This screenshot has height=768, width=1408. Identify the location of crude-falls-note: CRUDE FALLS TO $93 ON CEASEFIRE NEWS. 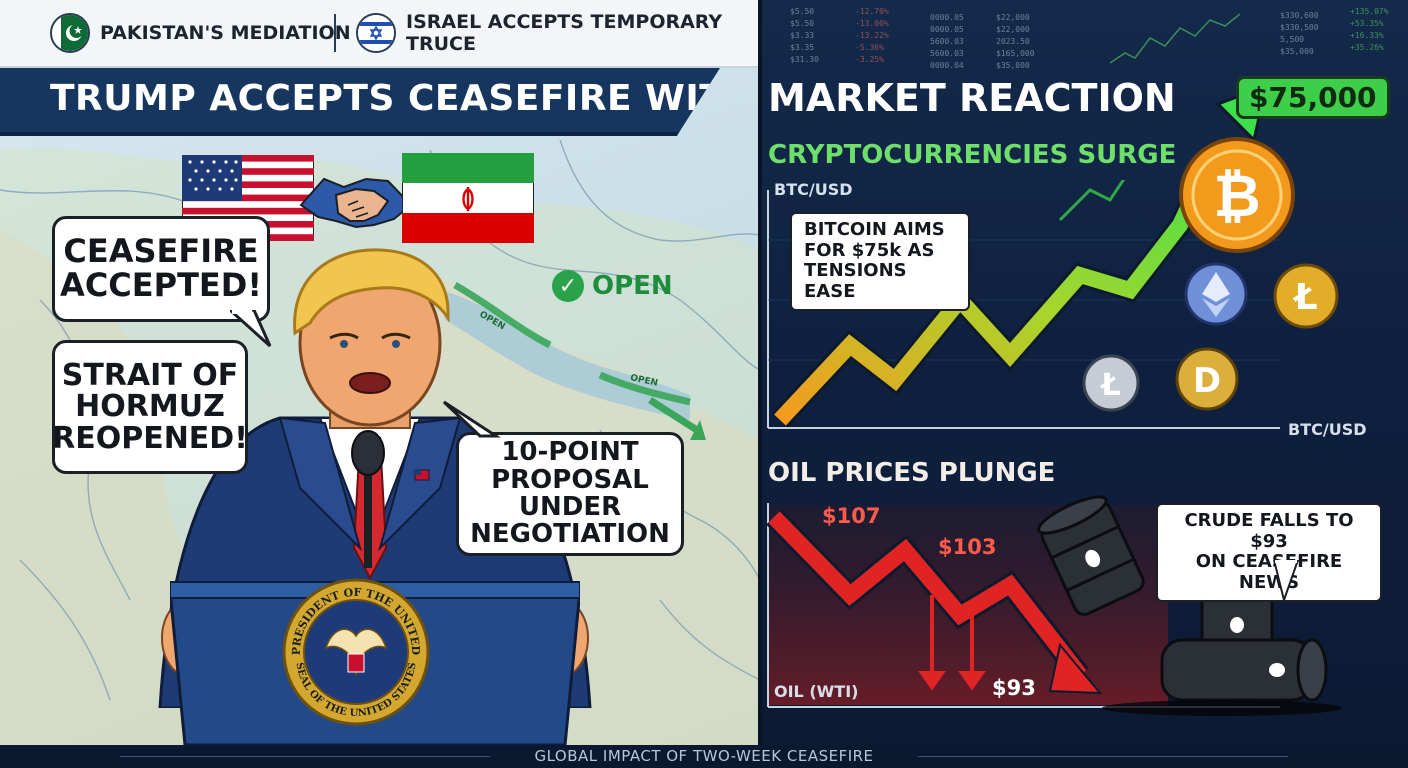
(1269, 552).